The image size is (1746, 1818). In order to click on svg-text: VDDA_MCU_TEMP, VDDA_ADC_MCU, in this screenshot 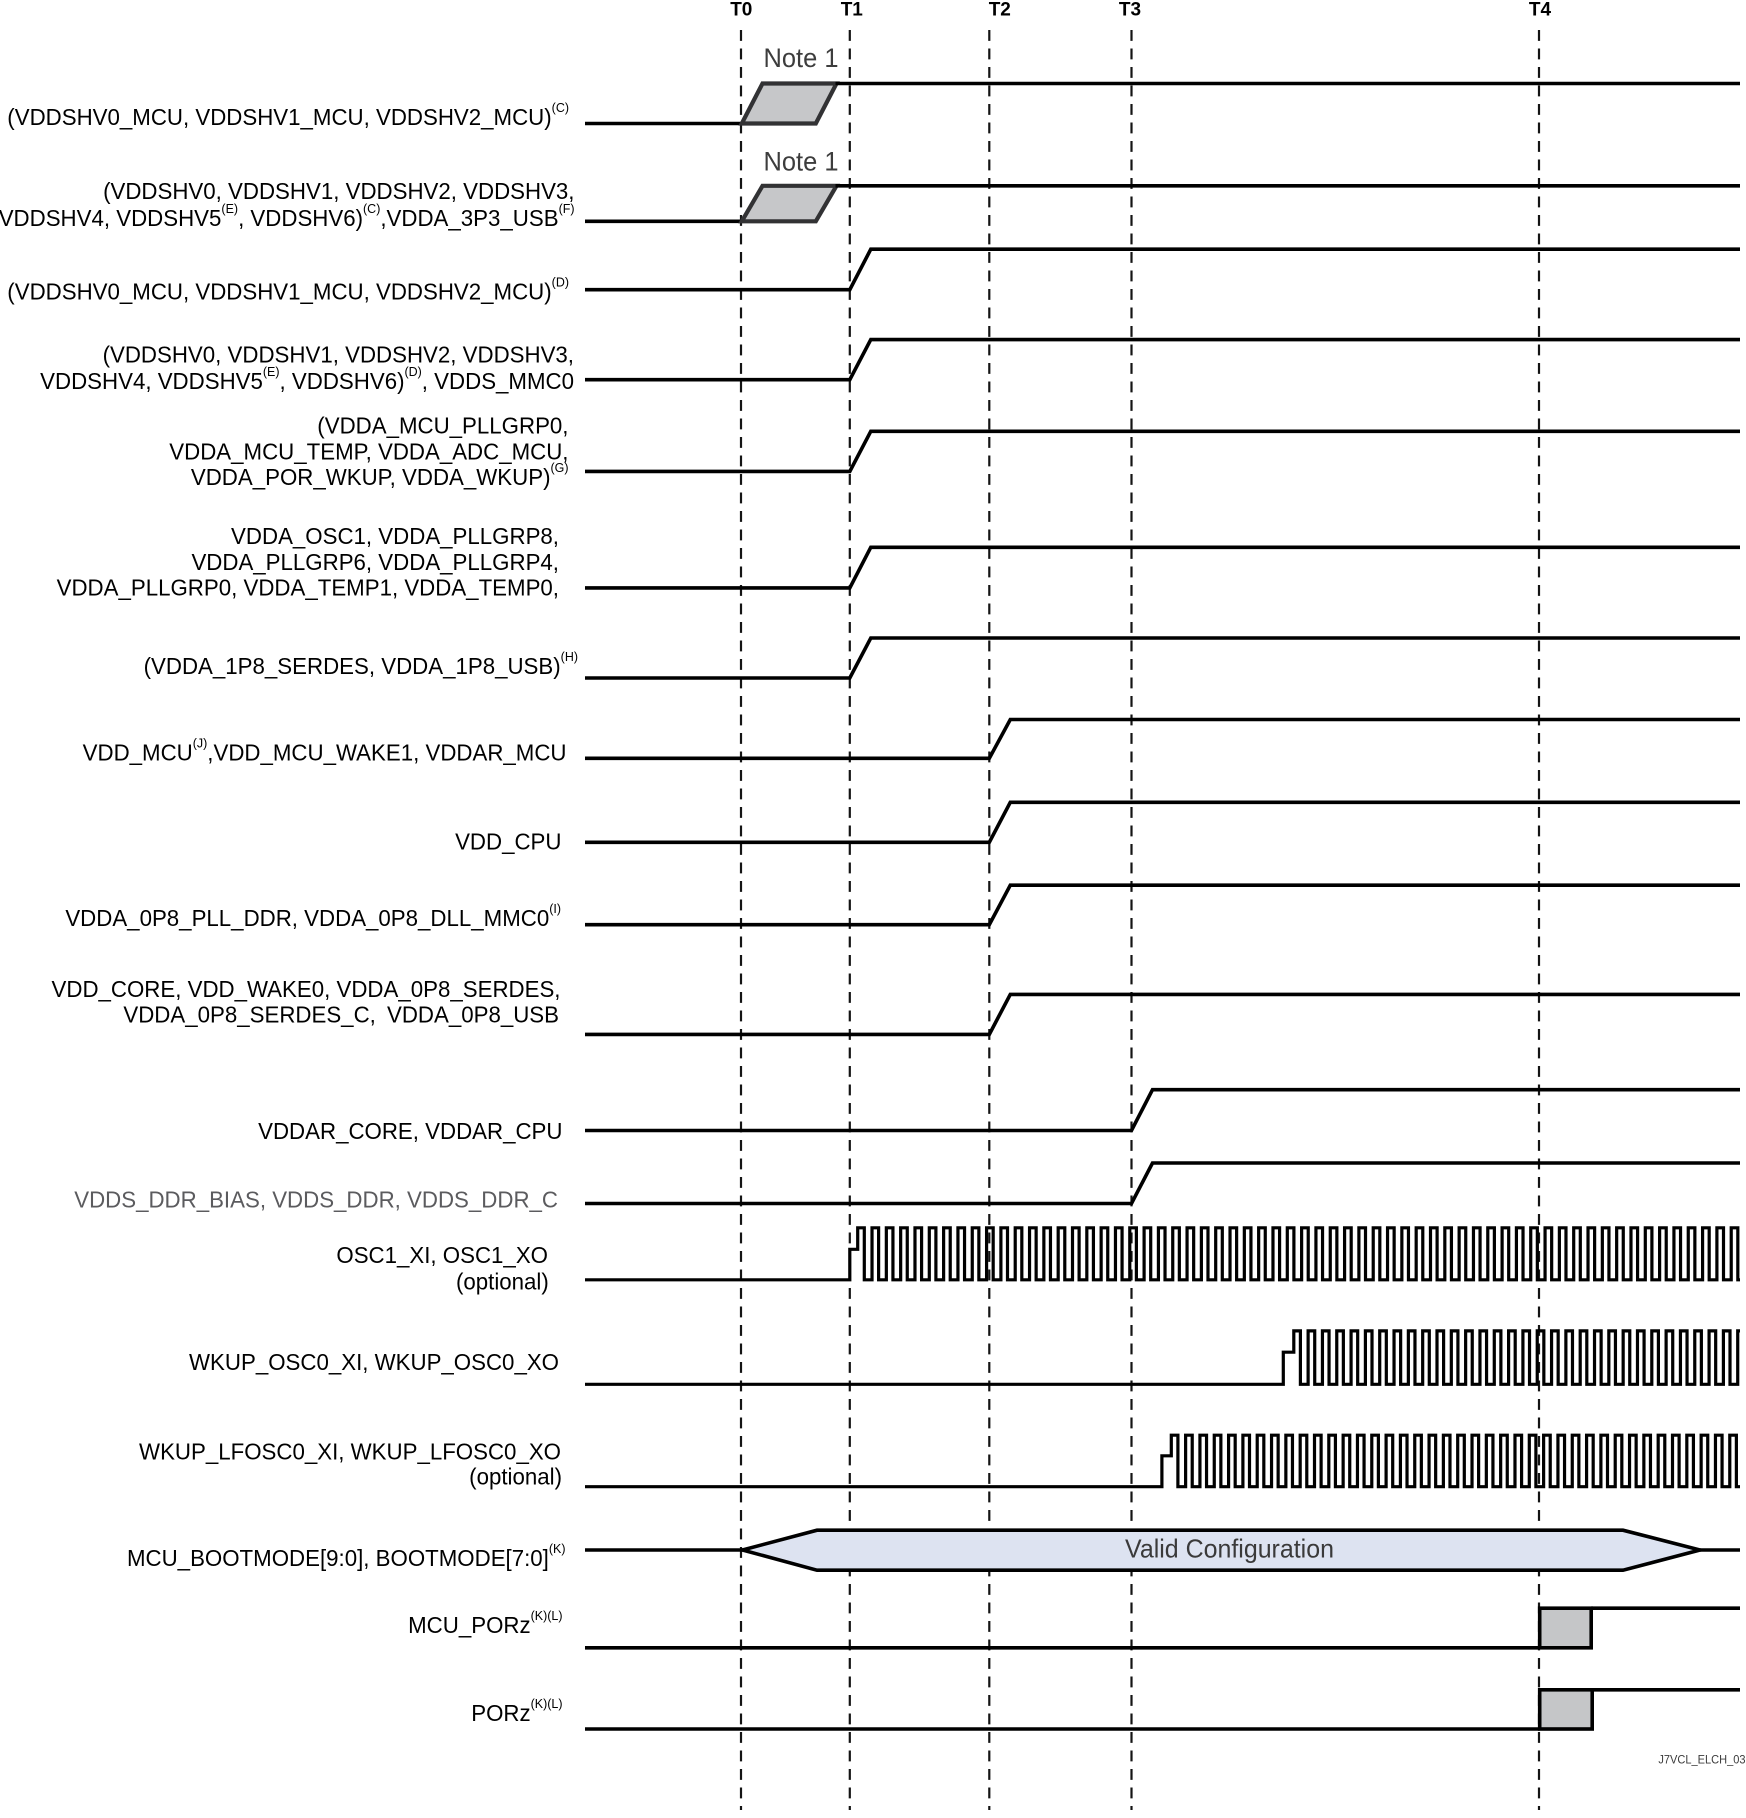, I will do `click(368, 451)`.